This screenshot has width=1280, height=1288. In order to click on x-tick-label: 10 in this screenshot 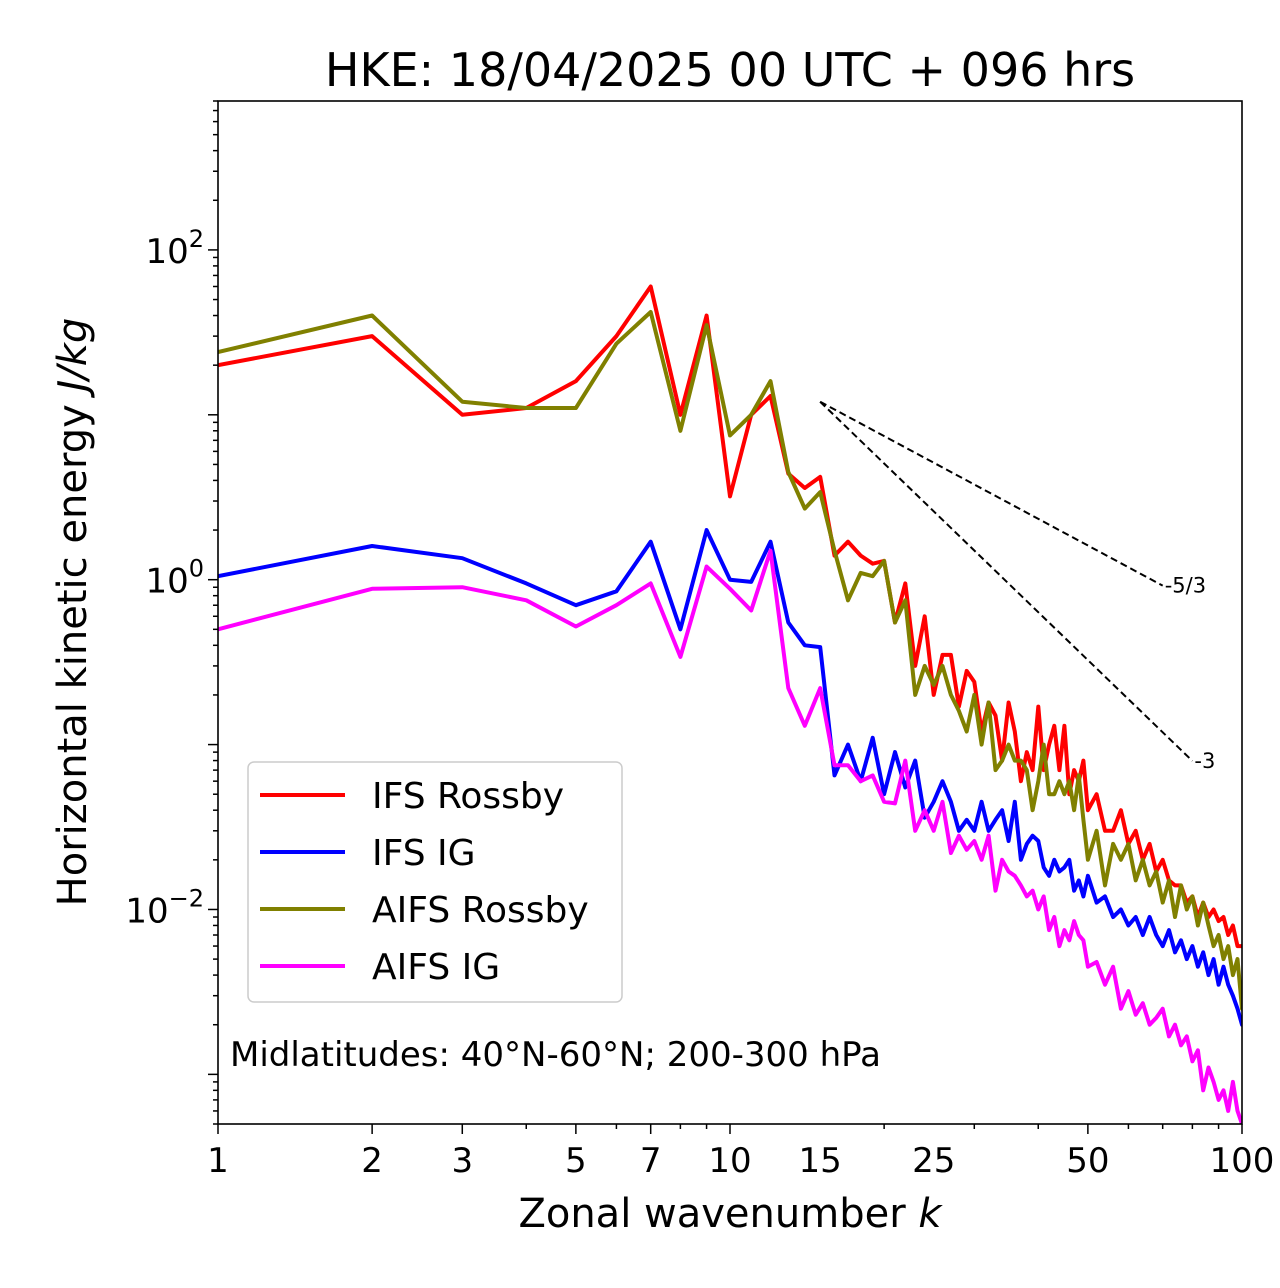, I will do `click(729, 1161)`.